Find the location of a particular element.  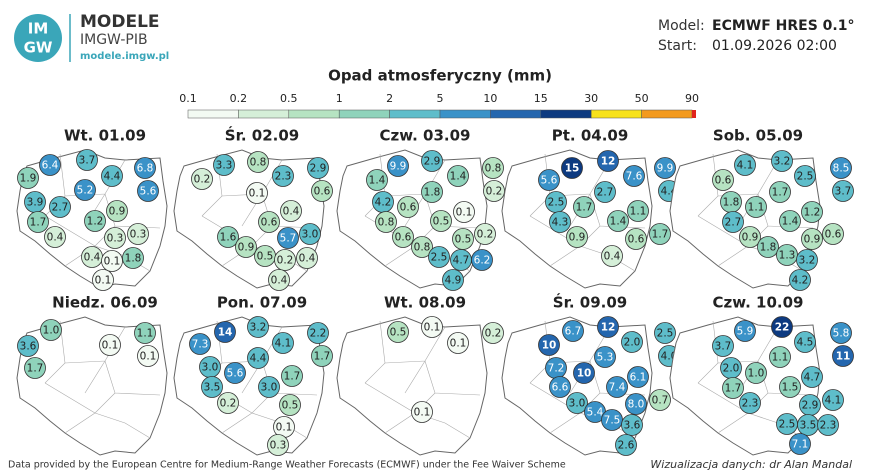

precip-value: 2.9 is located at coordinates (318, 169).